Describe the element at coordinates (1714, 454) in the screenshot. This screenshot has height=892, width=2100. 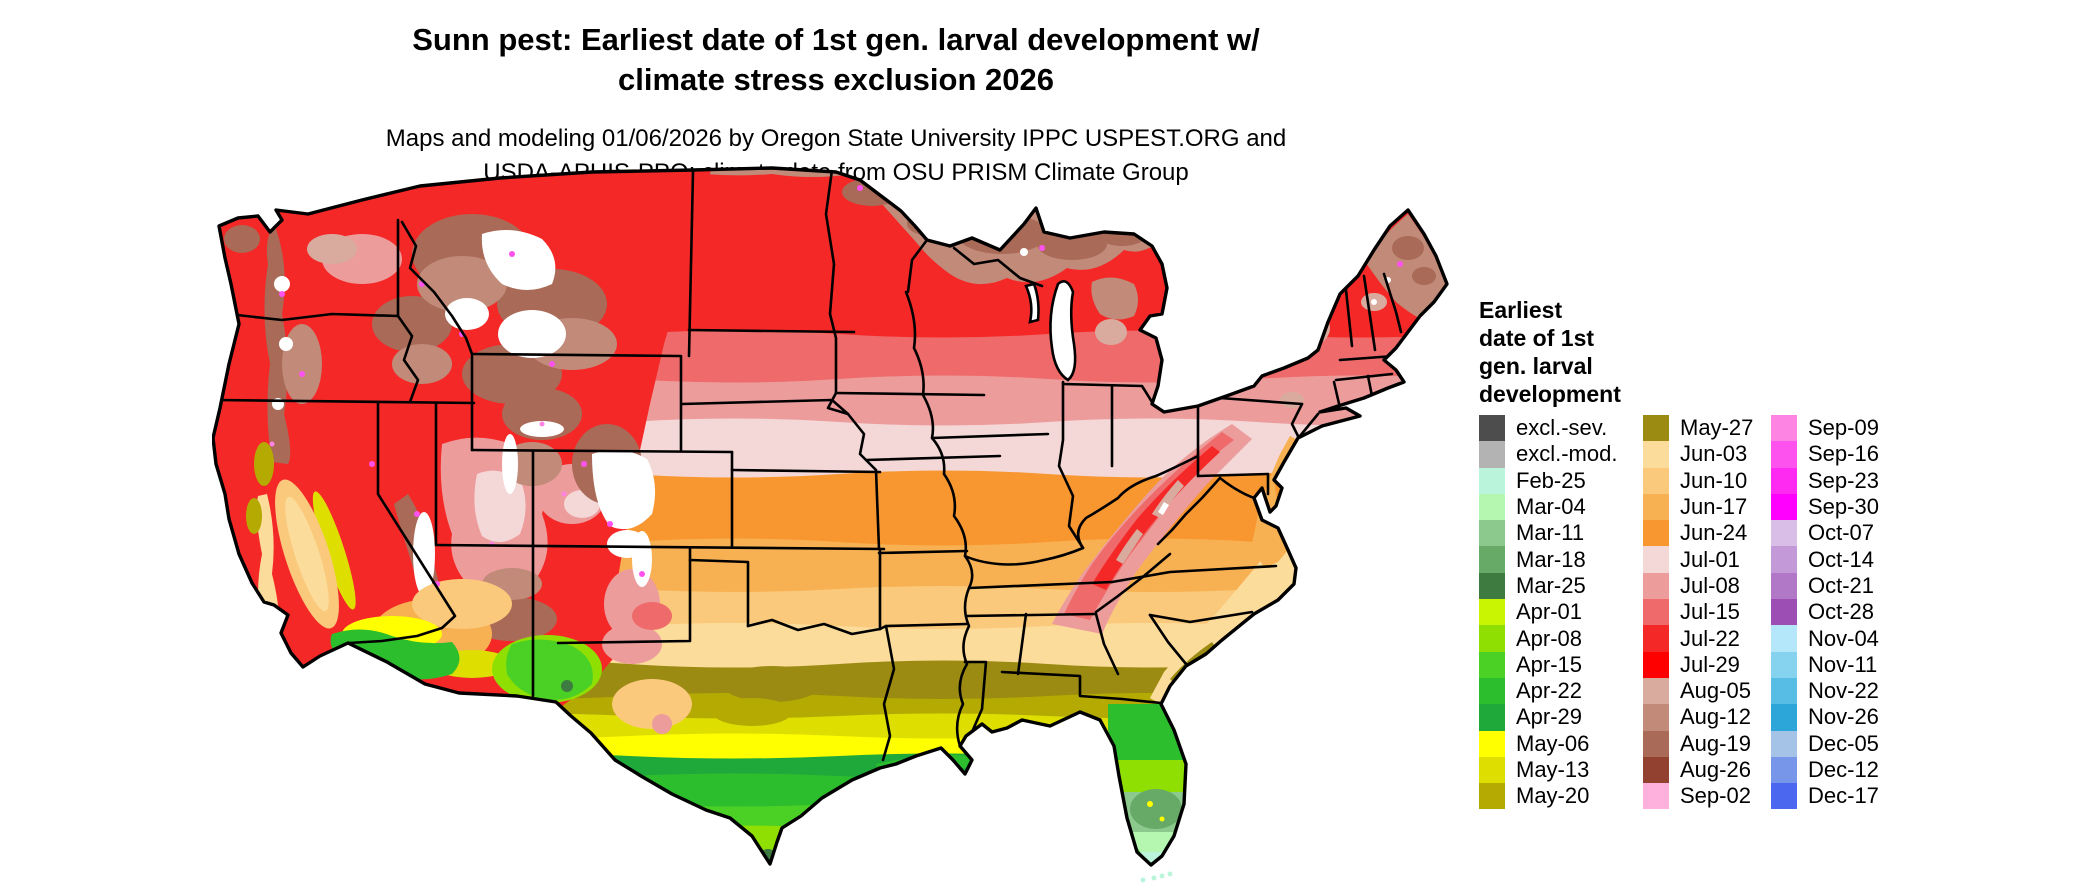
I see `legend-entry-label: Jun-03` at that location.